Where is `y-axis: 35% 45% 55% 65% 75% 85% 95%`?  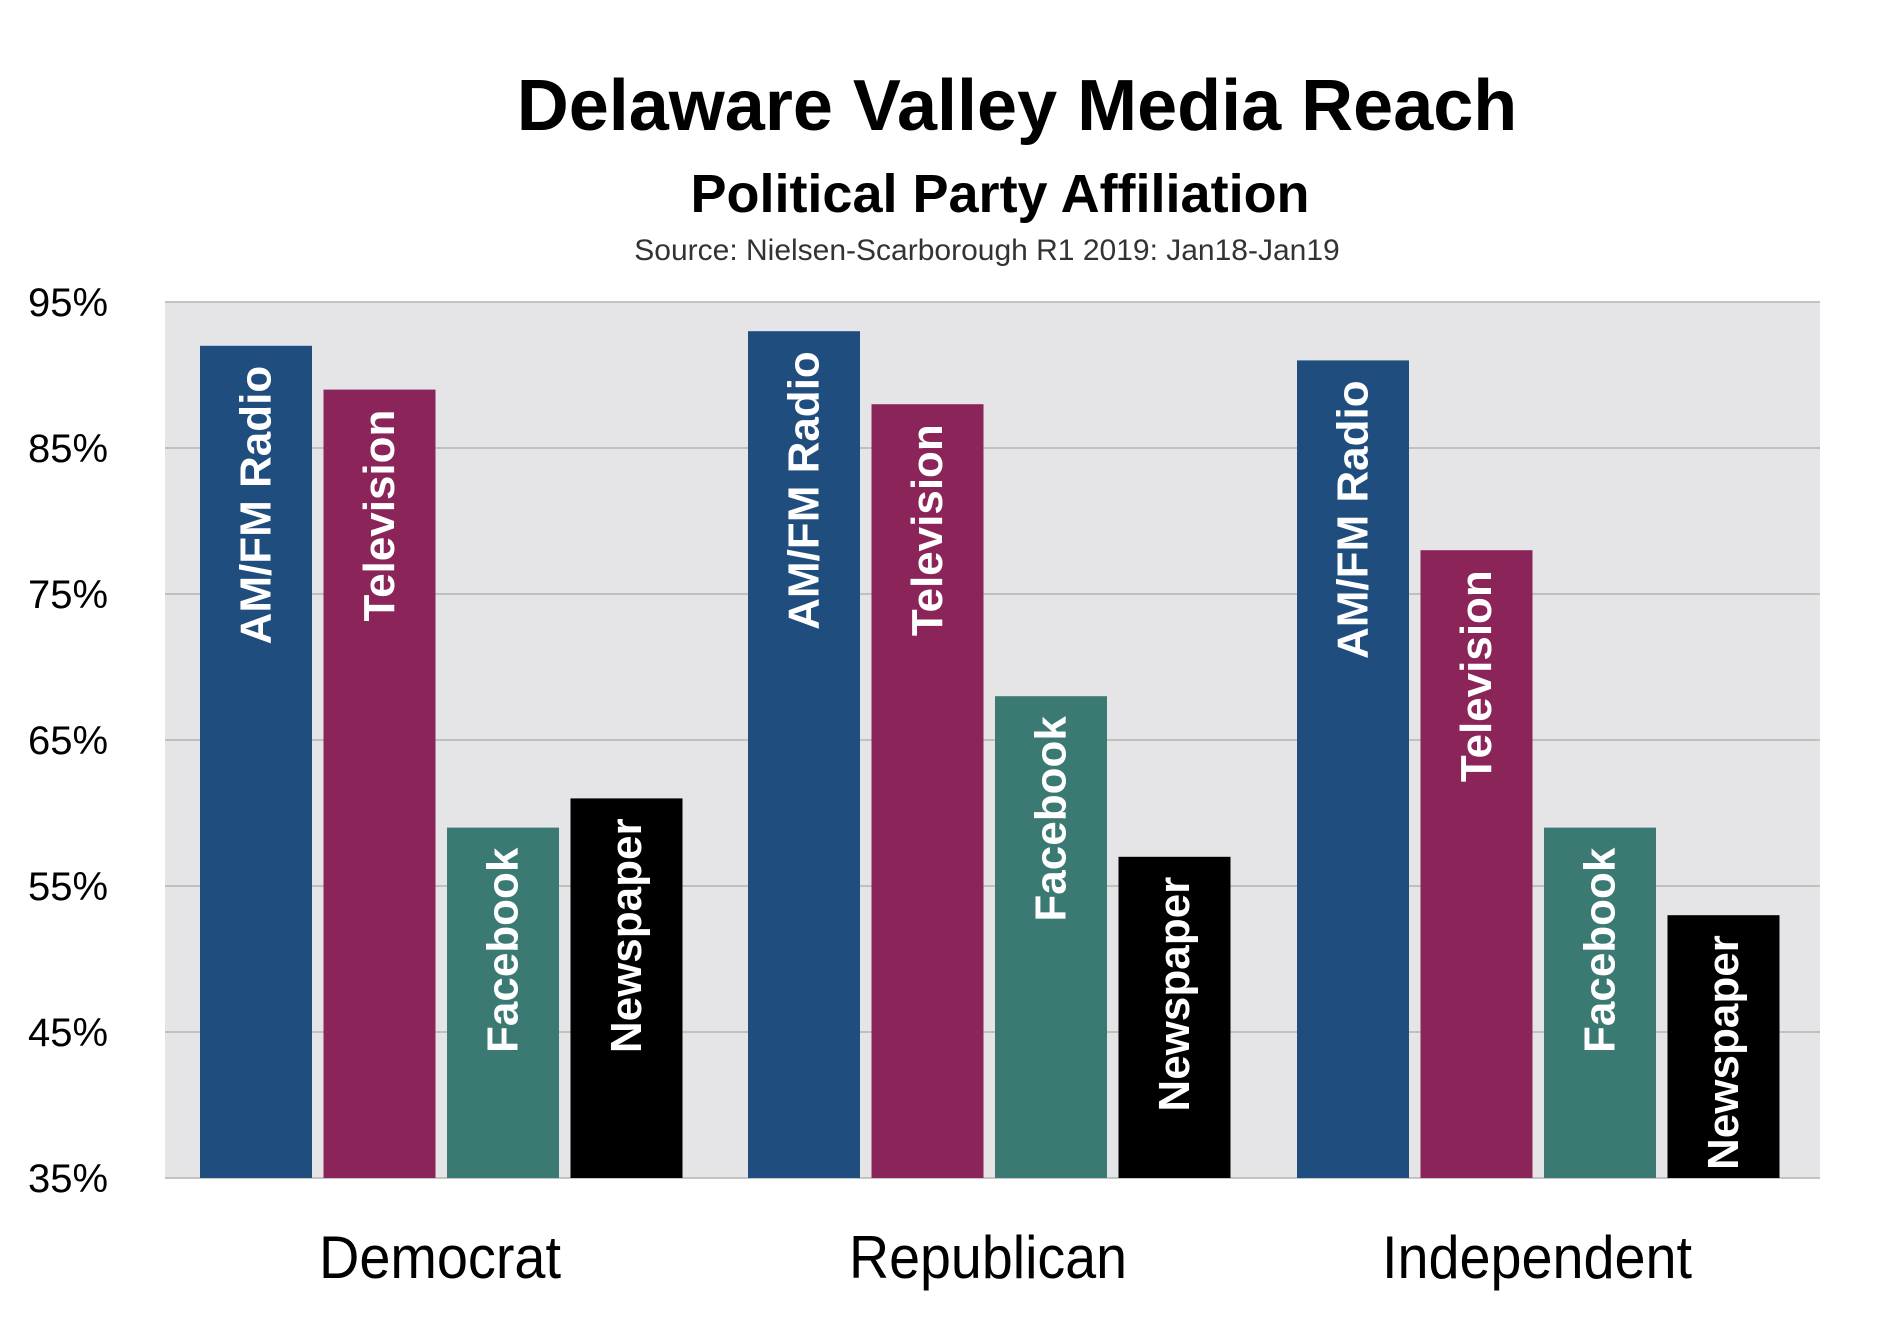
y-axis: 35% 45% 55% 65% 75% 85% 95% is located at coordinates (68, 741).